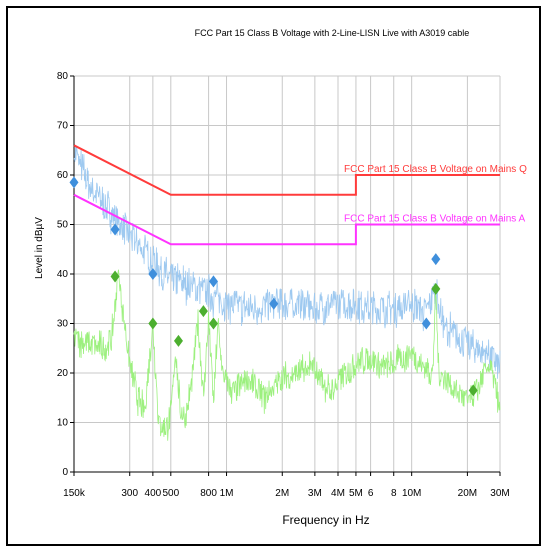  Describe the element at coordinates (153, 493) in the screenshot. I see `x-tick-label: 400` at that location.